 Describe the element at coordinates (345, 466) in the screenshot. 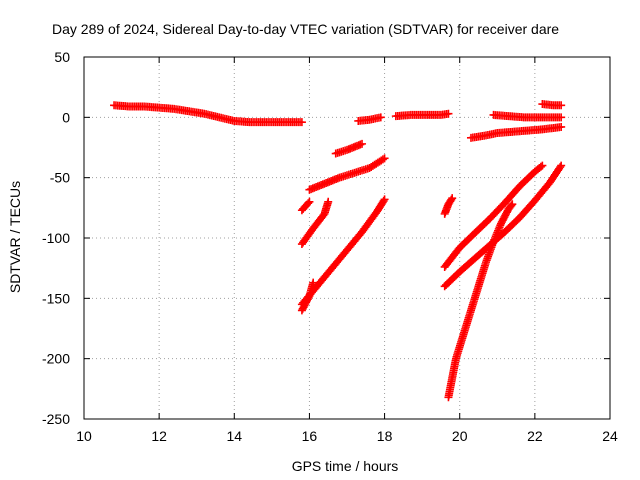

I see `x-axis-label: GPS time / hours` at that location.